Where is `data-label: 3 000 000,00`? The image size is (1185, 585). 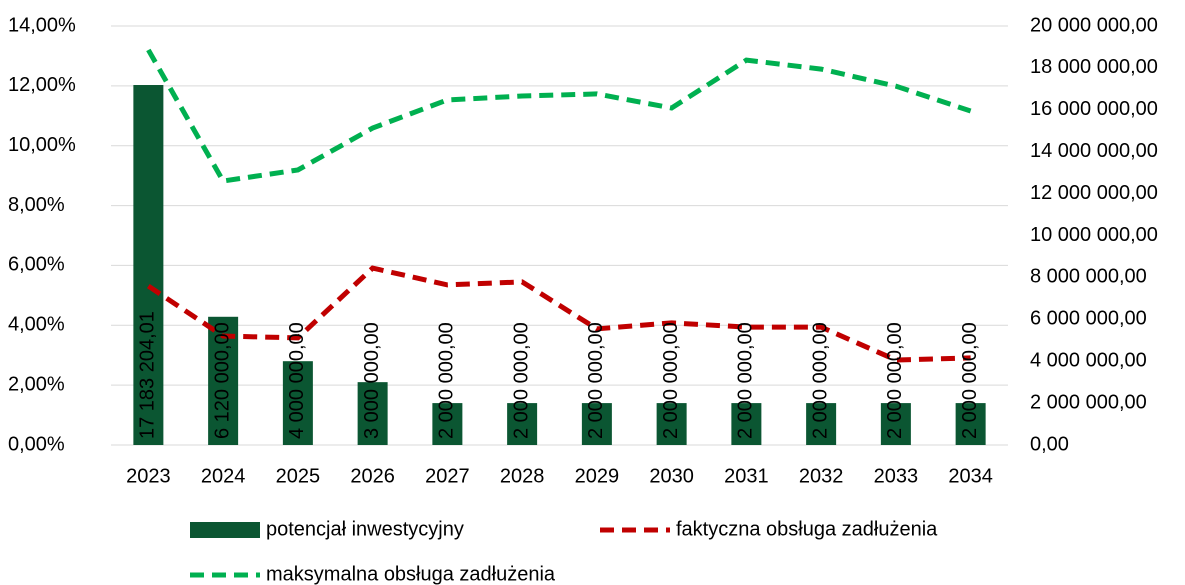 data-label: 3 000 000,00 is located at coordinates (372, 380).